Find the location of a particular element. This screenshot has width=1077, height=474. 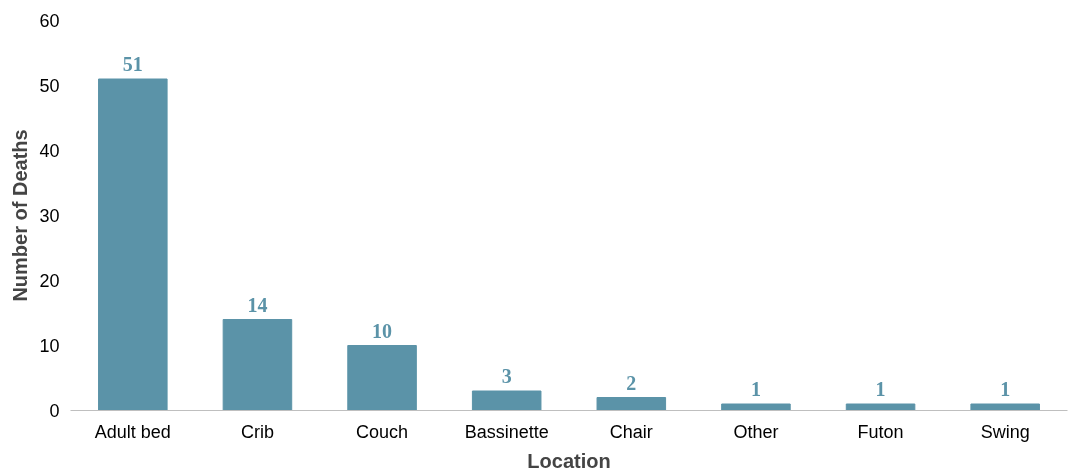

x-tick-label: Futon is located at coordinates (880, 431).